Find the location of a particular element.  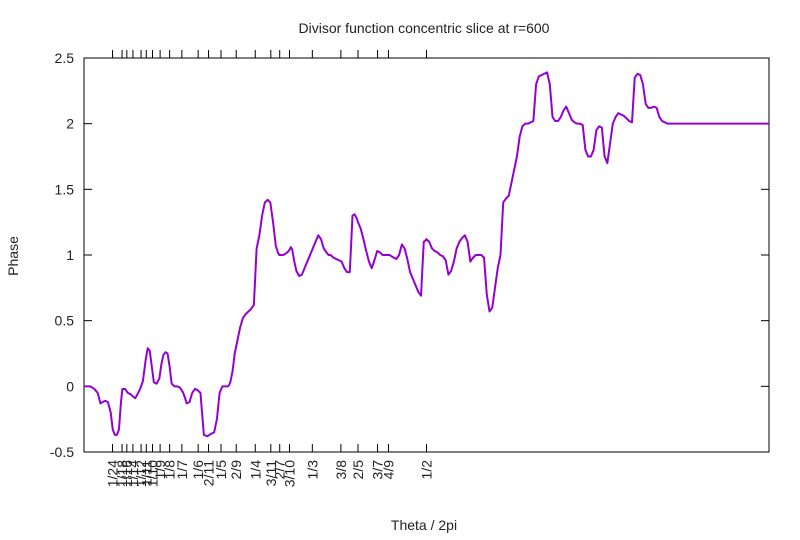

x-tick-label: 1/16 is located at coordinates (127, 473).